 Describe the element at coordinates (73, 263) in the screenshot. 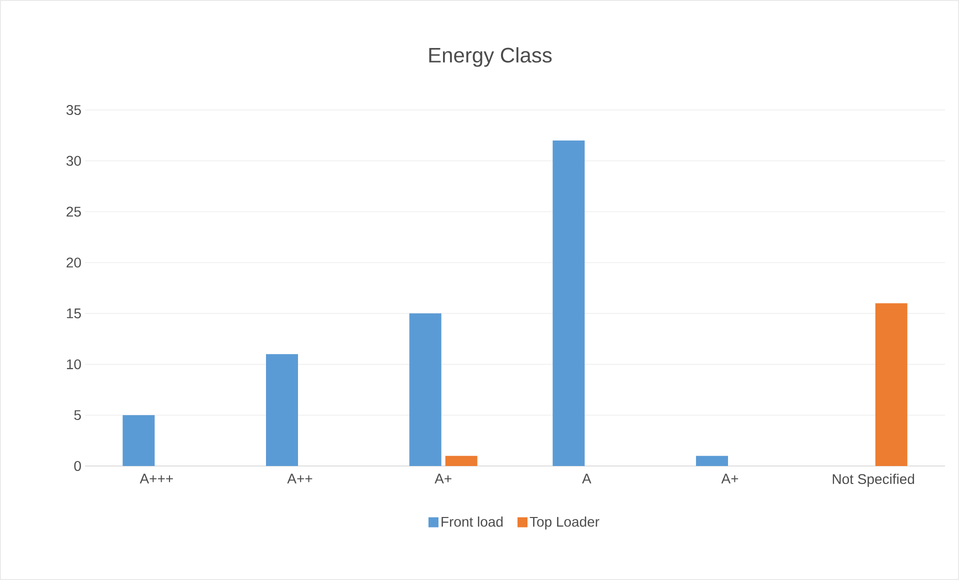

I see `y-tick-label: 20` at that location.